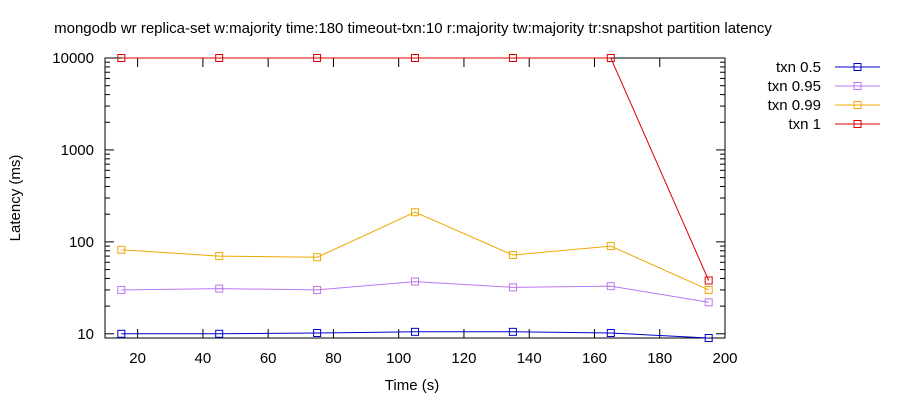 Image resolution: width=900 pixels, height=400 pixels. Describe the element at coordinates (724, 358) in the screenshot. I see `x-tick-label: 200` at that location.